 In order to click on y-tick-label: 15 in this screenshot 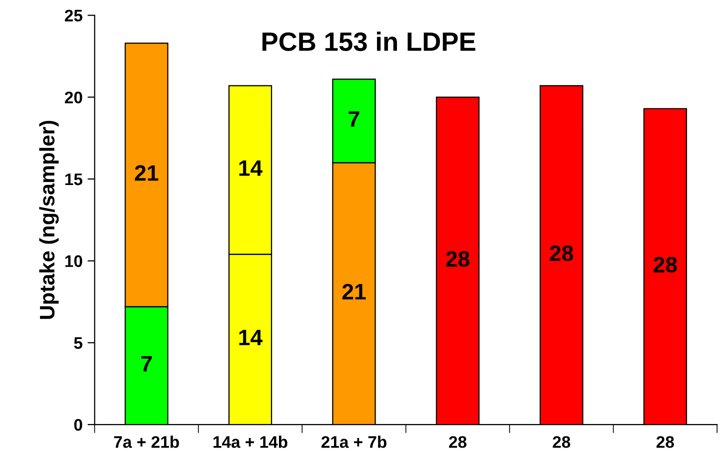, I will do `click(73, 180)`.